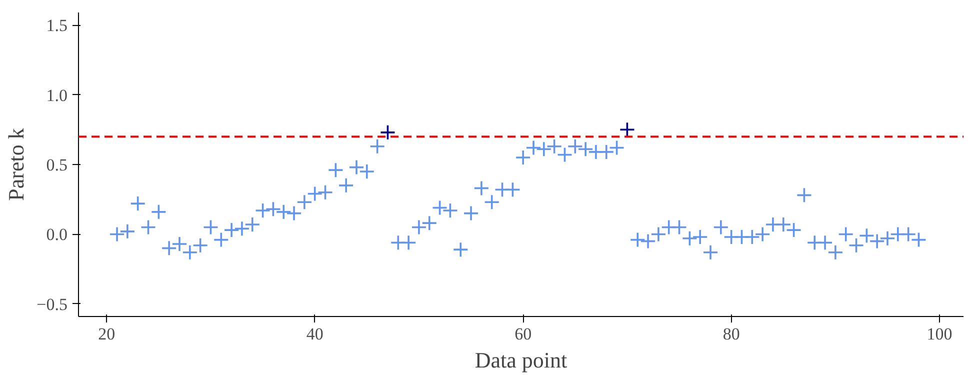 The height and width of the screenshot is (375, 975). I want to click on x-tick-label: 80, so click(731, 334).